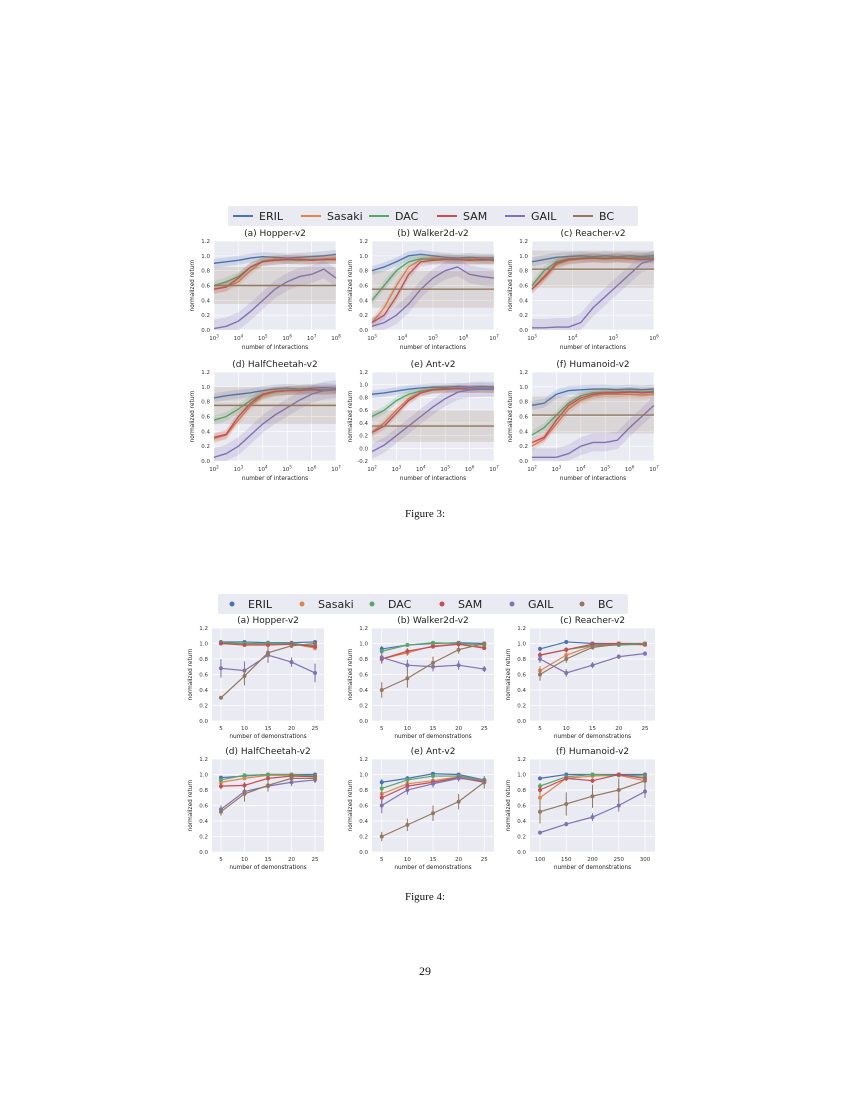 The height and width of the screenshot is (1100, 850). Describe the element at coordinates (267, 868) in the screenshot. I see `x-axis-label: number of demonstrations` at that location.